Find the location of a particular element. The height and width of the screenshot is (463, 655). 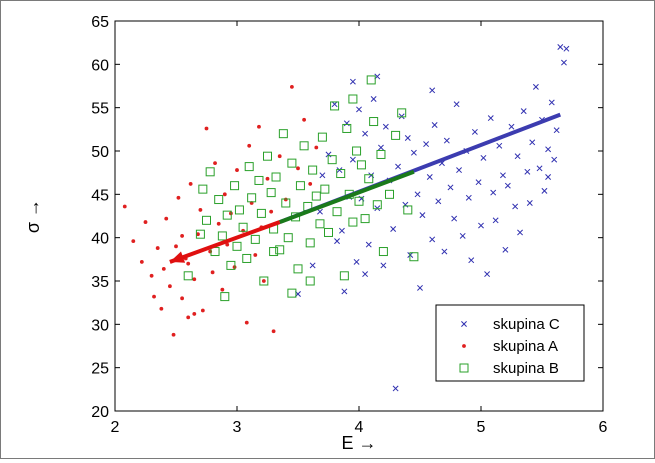

y-tick-label: 40 is located at coordinates (100, 239).